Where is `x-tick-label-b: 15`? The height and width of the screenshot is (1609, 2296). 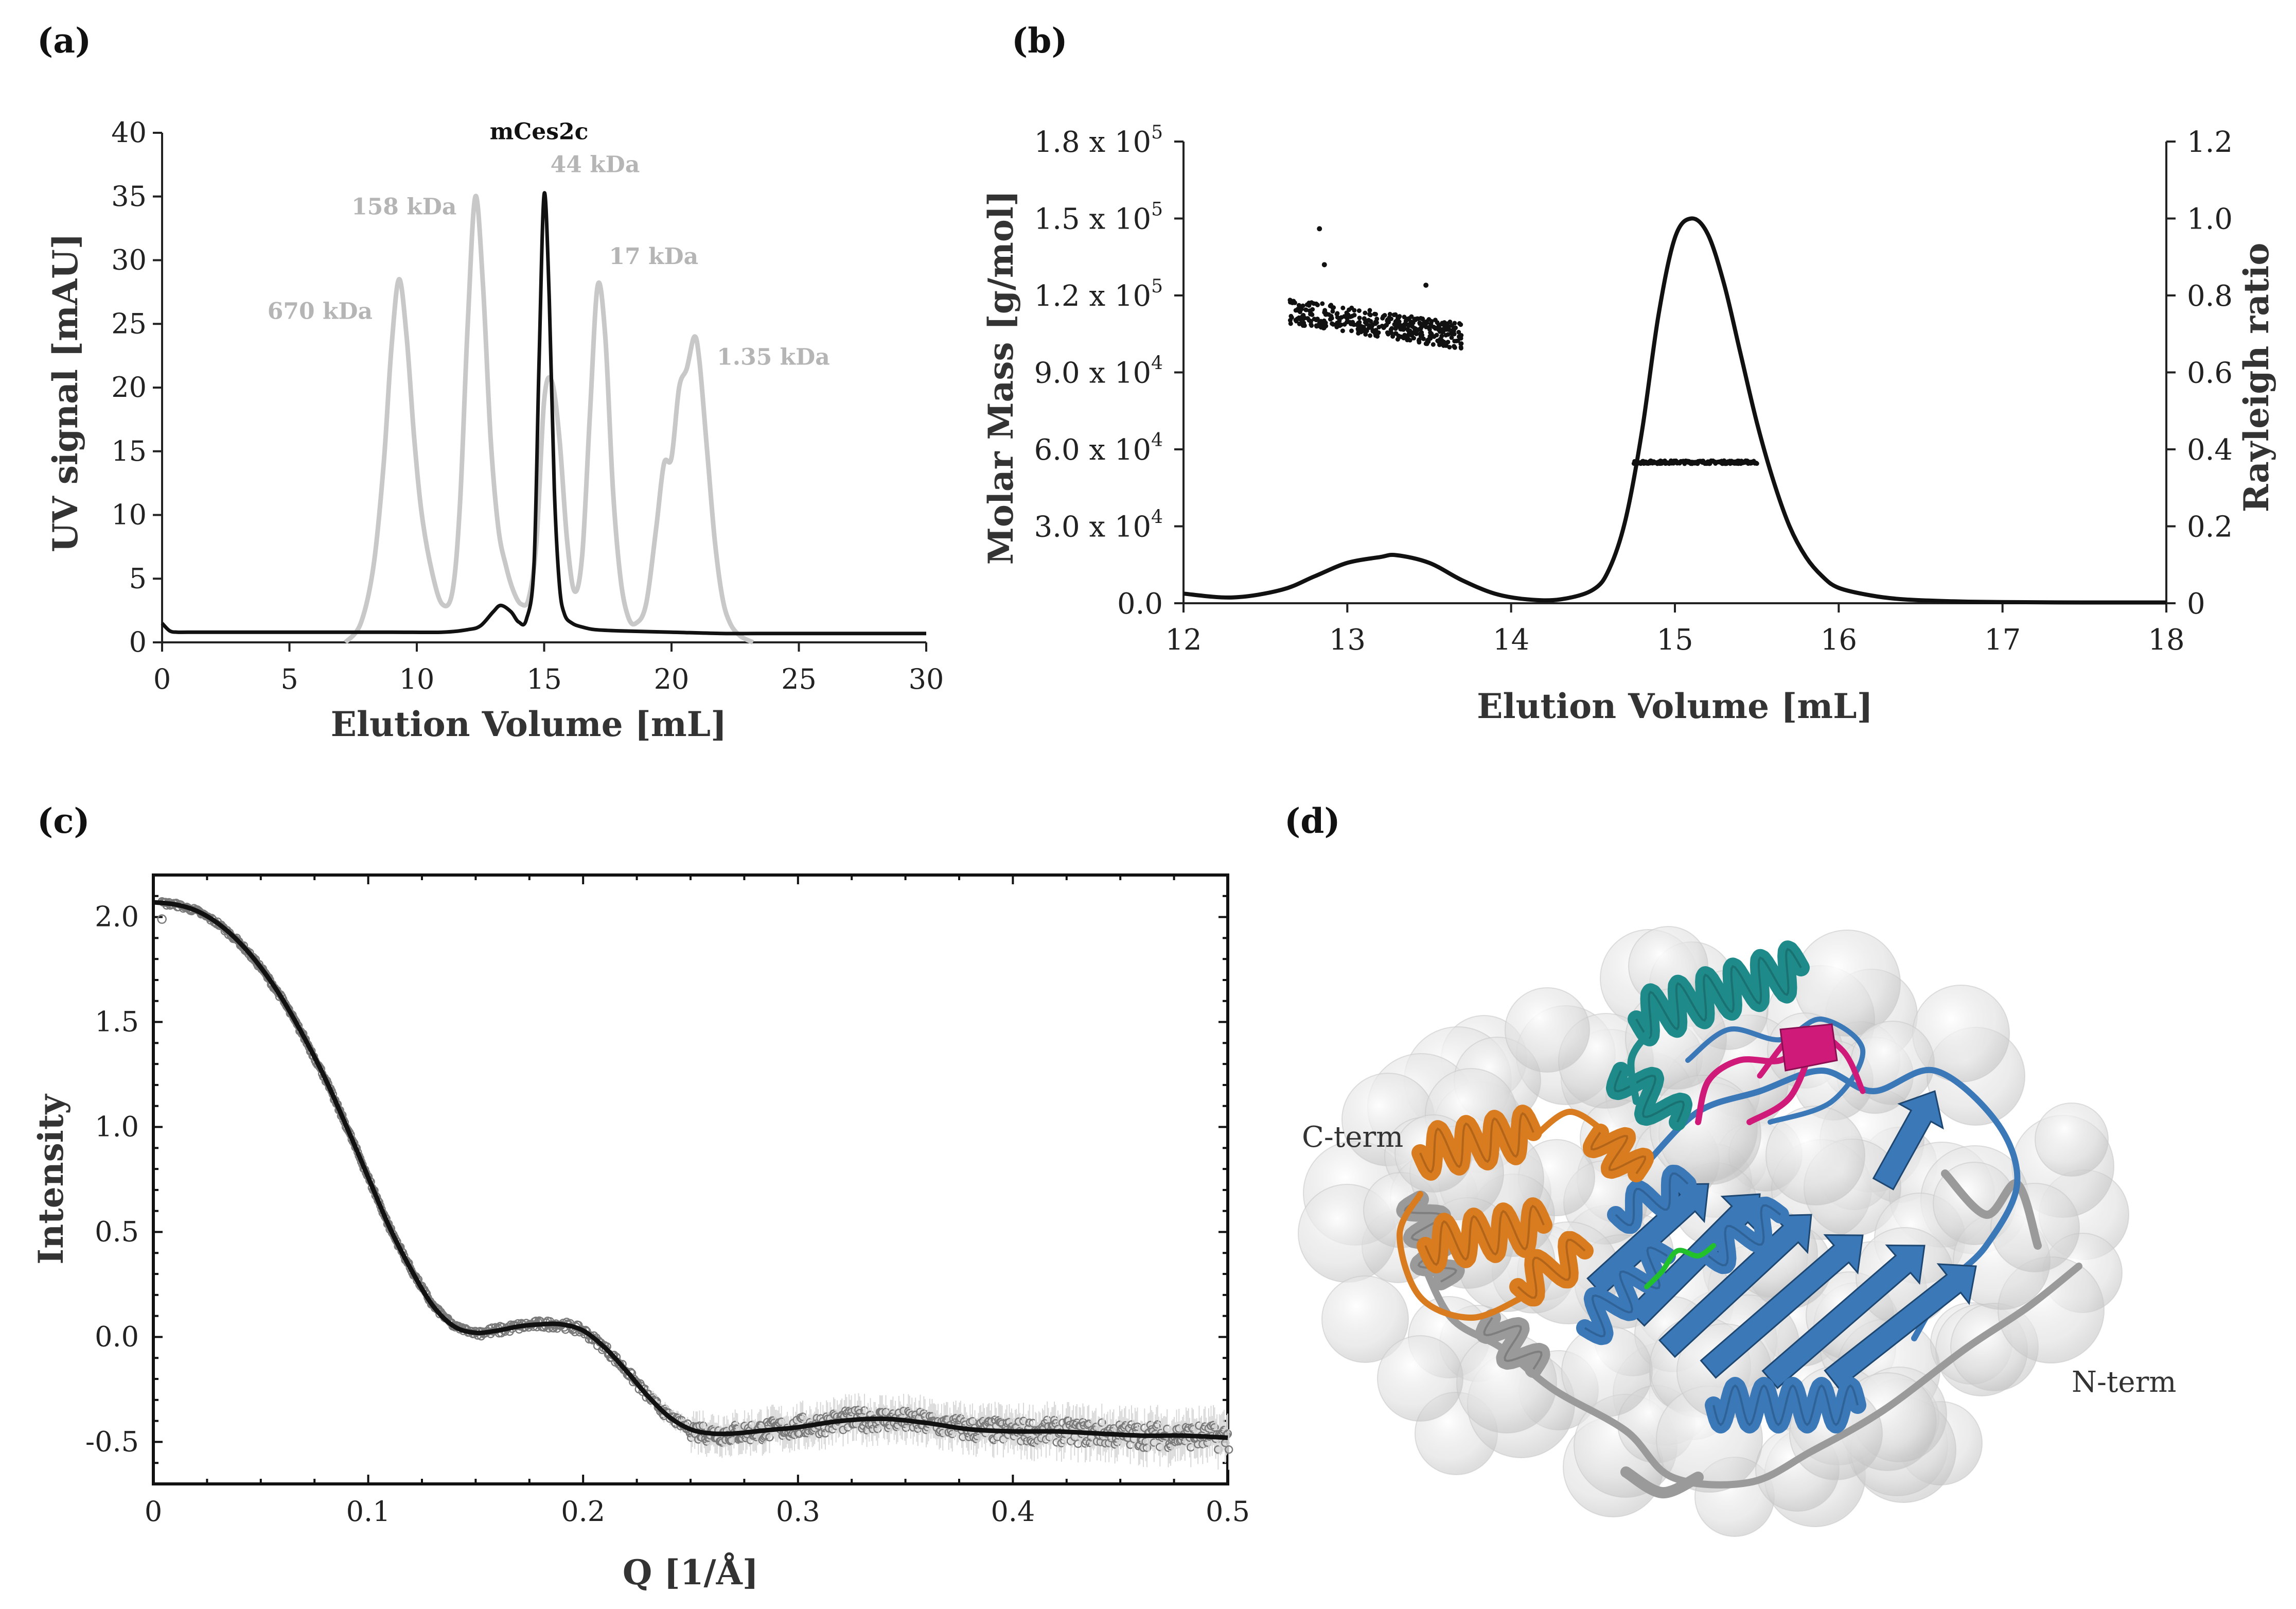 x-tick-label-b: 15 is located at coordinates (1674, 640).